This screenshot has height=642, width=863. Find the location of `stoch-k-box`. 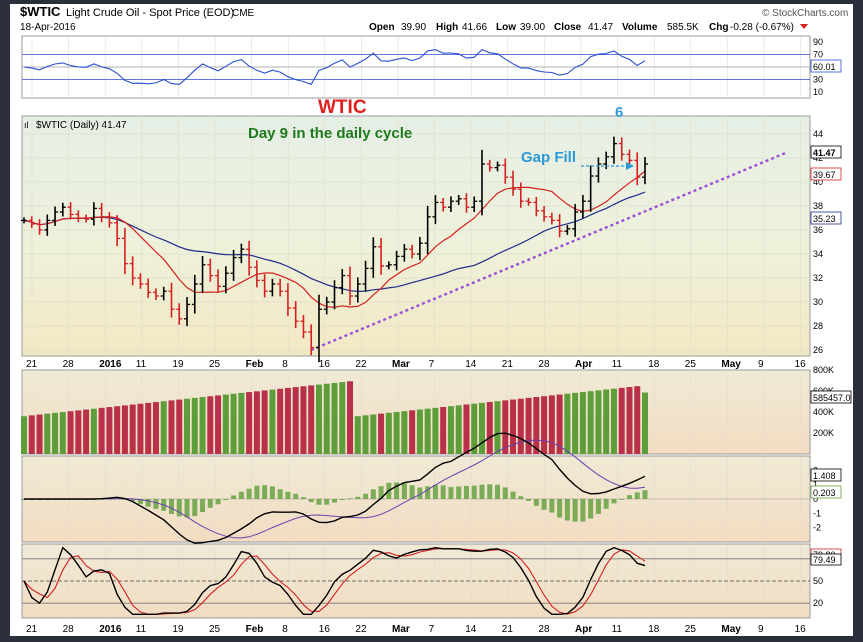

stoch-k-box is located at coordinates (826, 559).